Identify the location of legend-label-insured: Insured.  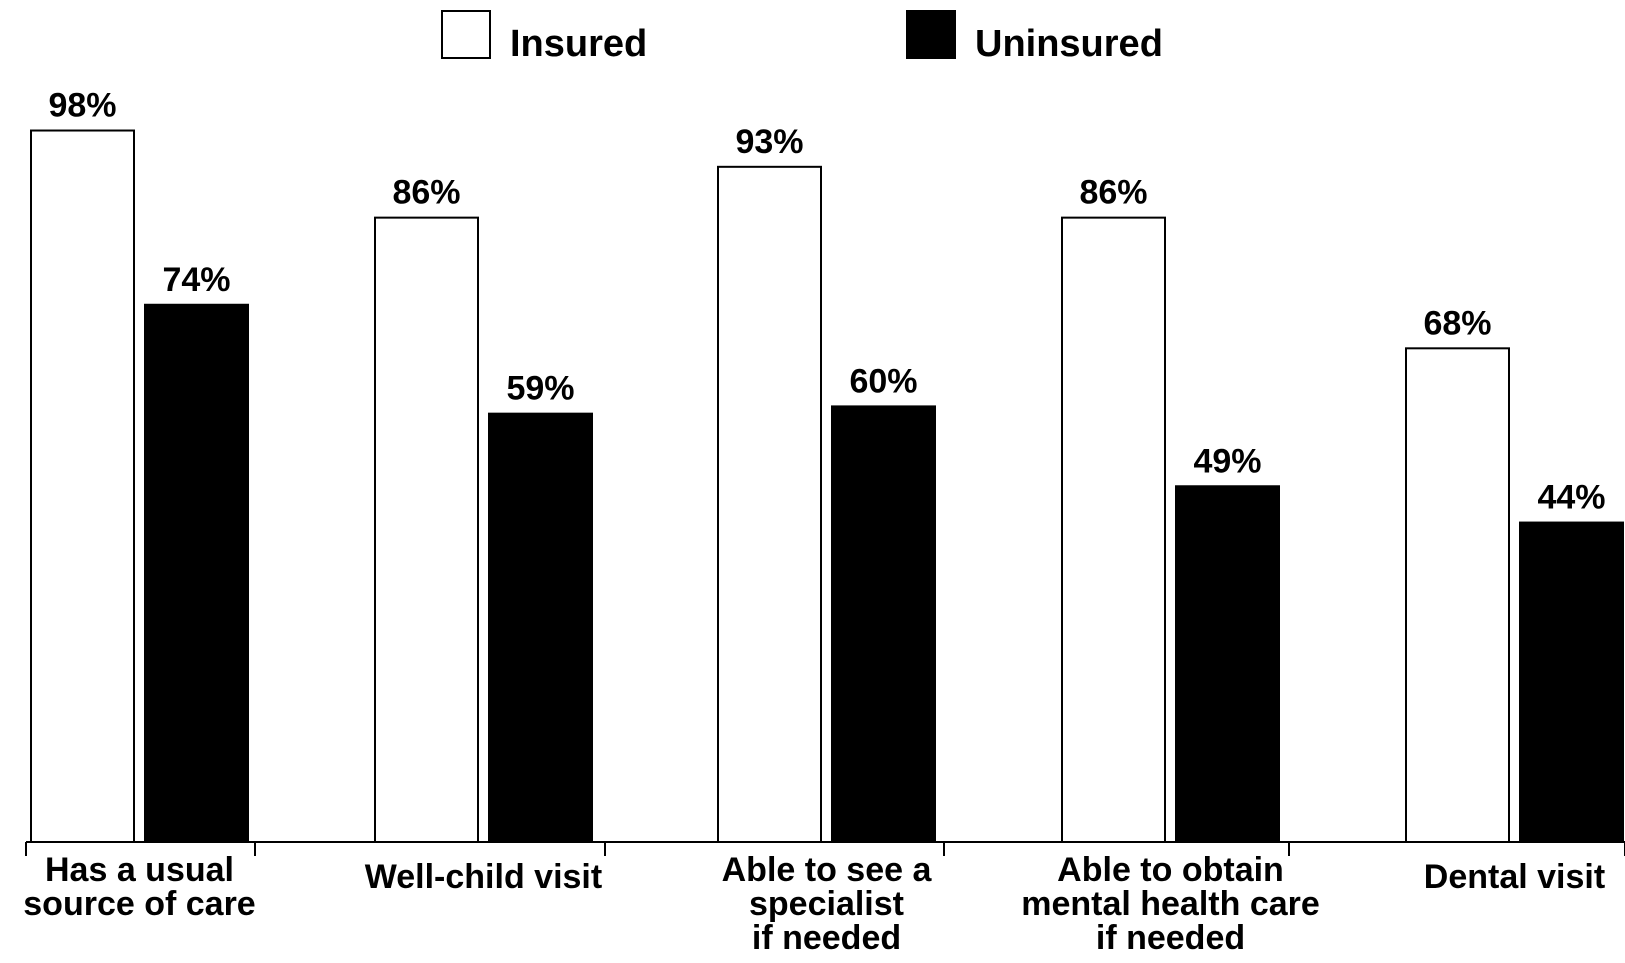
(578, 44).